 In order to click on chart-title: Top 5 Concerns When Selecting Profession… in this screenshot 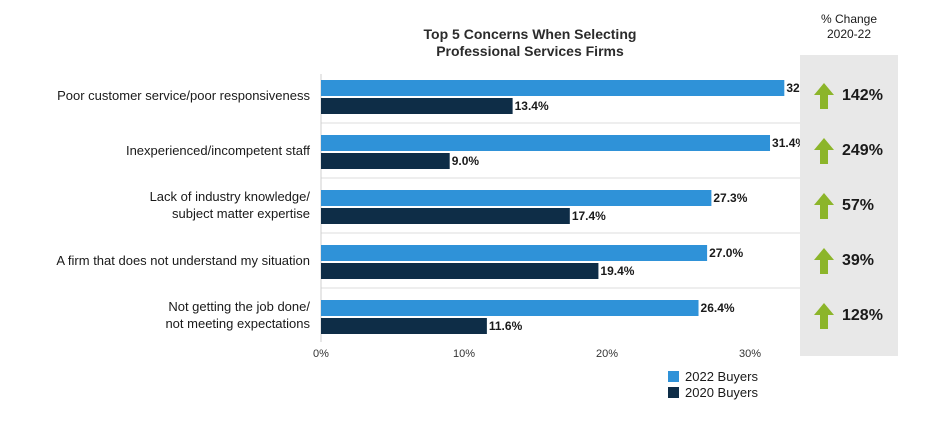, I will do `click(530, 43)`.